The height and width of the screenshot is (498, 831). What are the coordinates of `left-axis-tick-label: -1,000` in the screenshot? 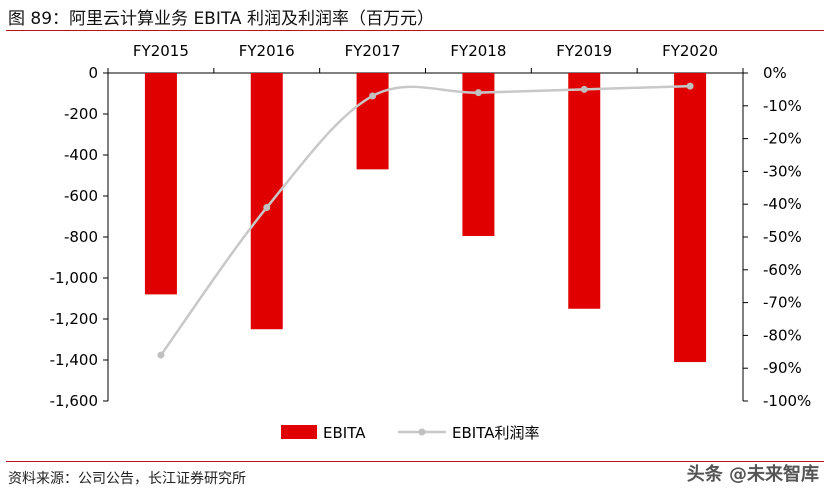 It's located at (74, 278).